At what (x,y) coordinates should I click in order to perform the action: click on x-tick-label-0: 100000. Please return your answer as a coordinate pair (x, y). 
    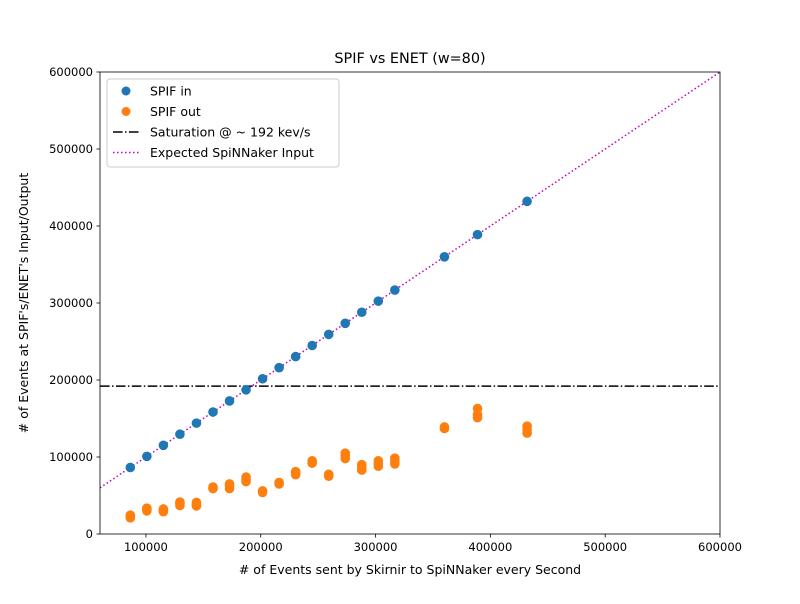
    Looking at the image, I should click on (146, 547).